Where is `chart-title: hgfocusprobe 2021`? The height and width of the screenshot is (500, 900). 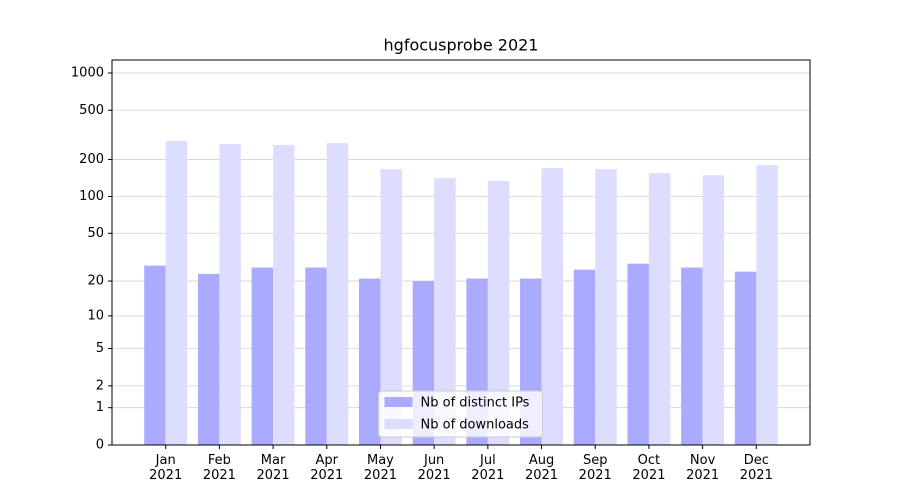
chart-title: hgfocusprobe 2021 is located at coordinates (461, 45).